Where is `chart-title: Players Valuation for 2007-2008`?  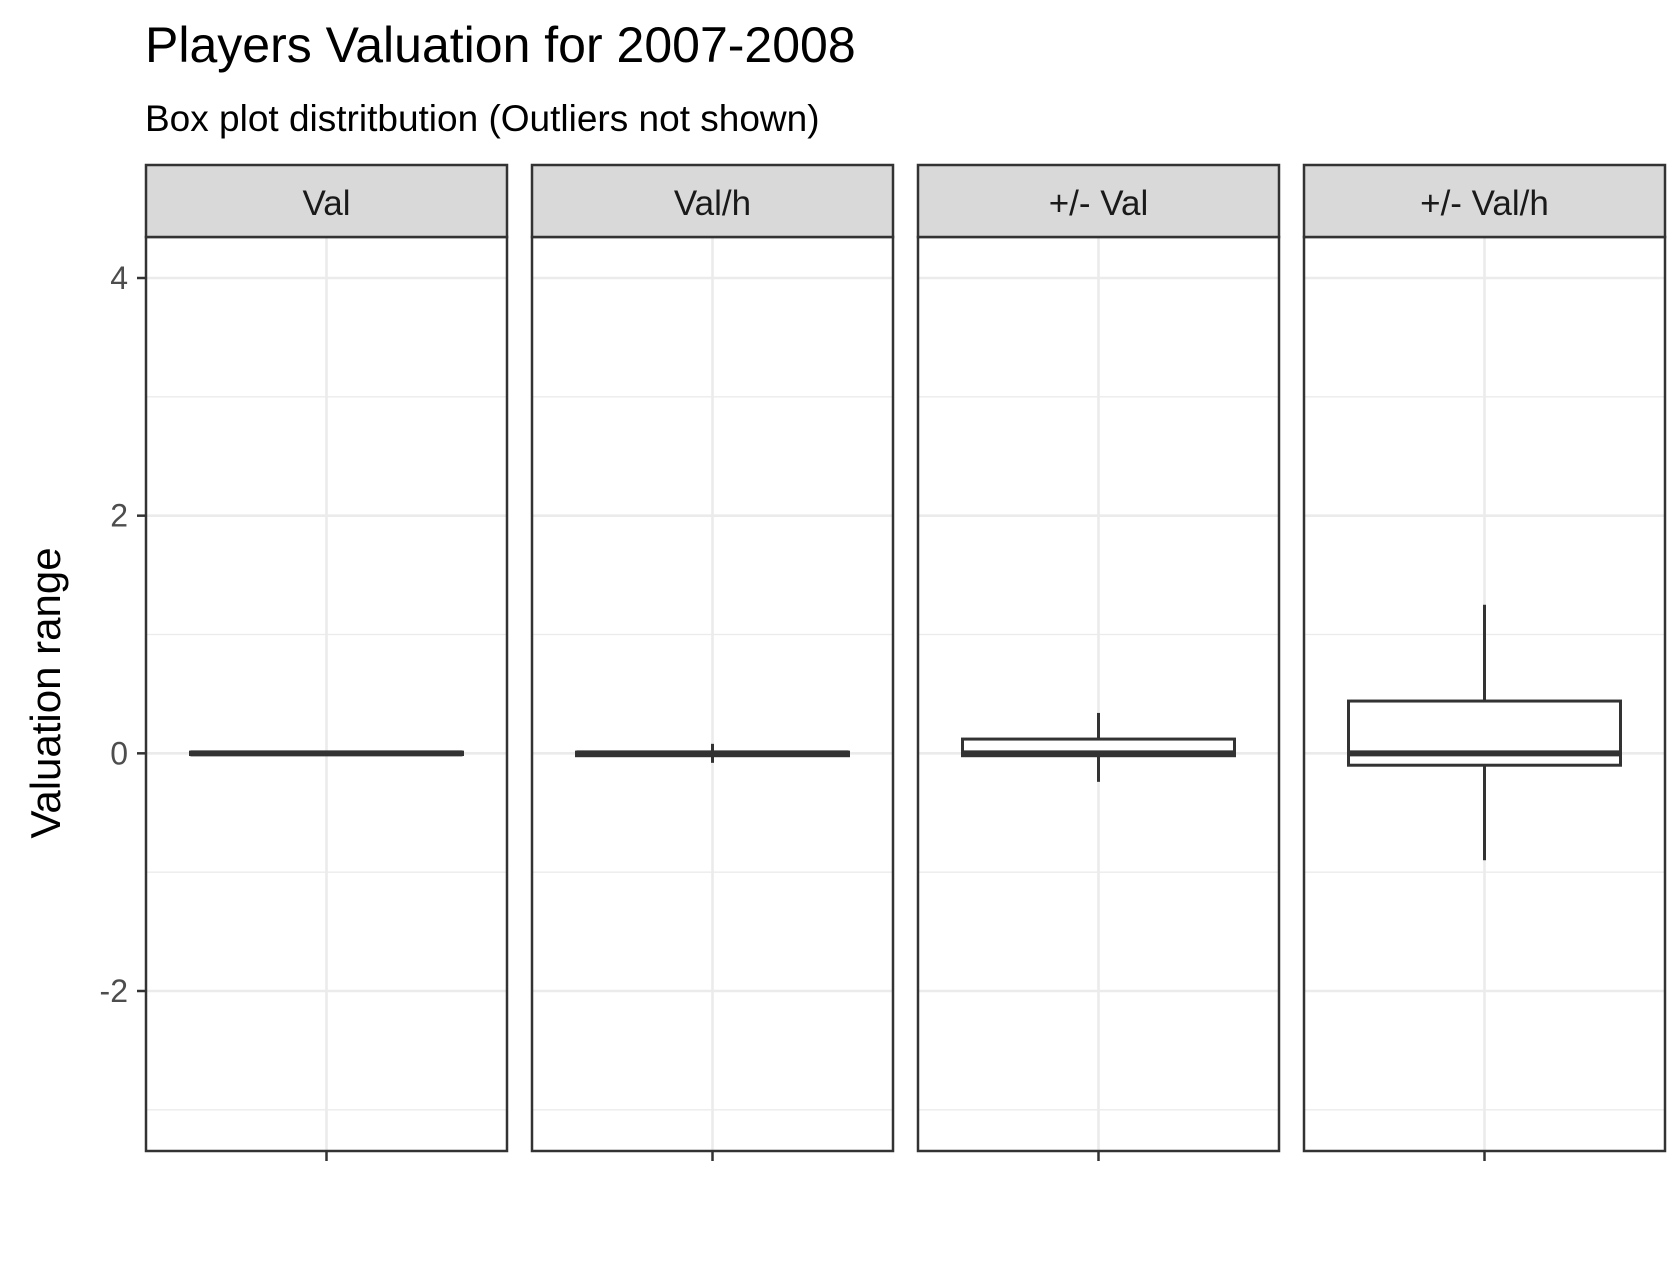 chart-title: Players Valuation for 2007-2008 is located at coordinates (500, 45).